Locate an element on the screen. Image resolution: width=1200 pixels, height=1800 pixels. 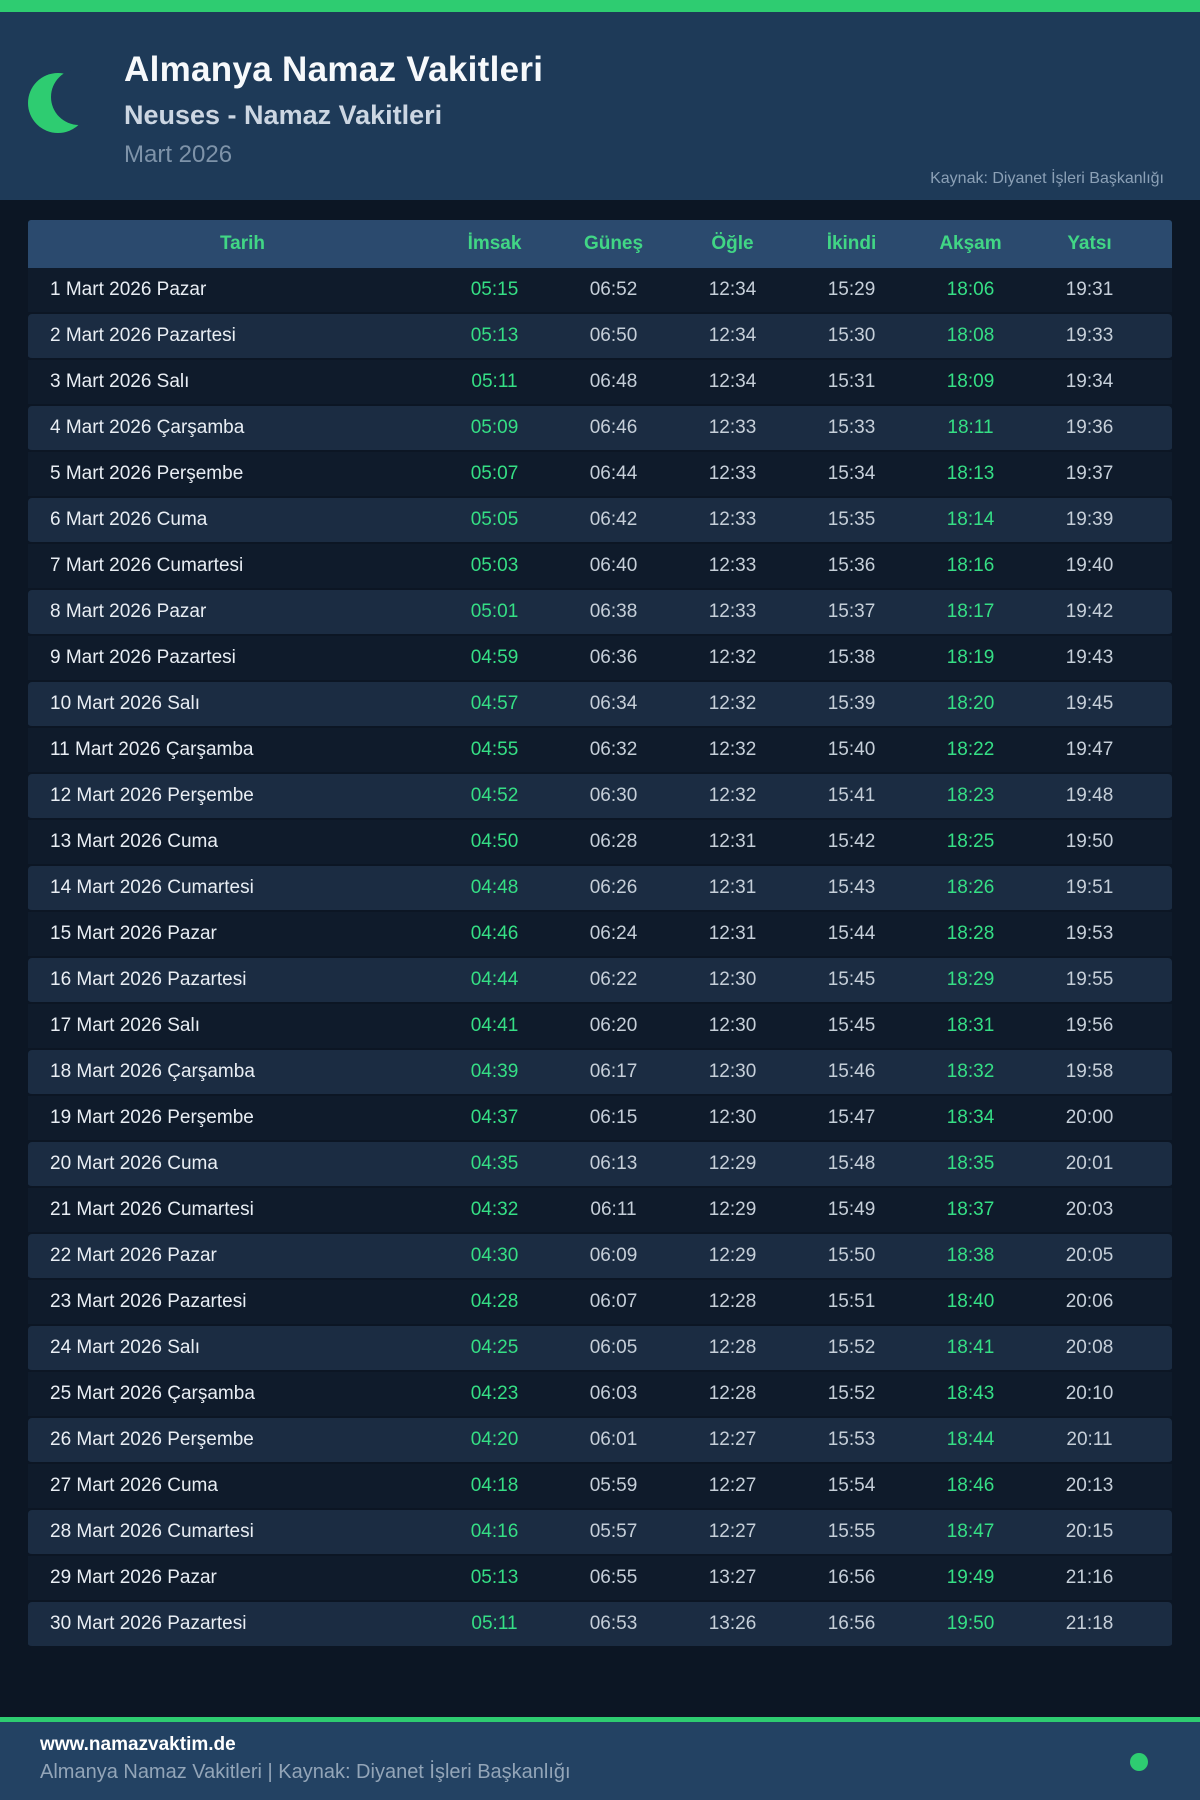
yatsi-time-cell: 19:55 is located at coordinates (1089, 979).